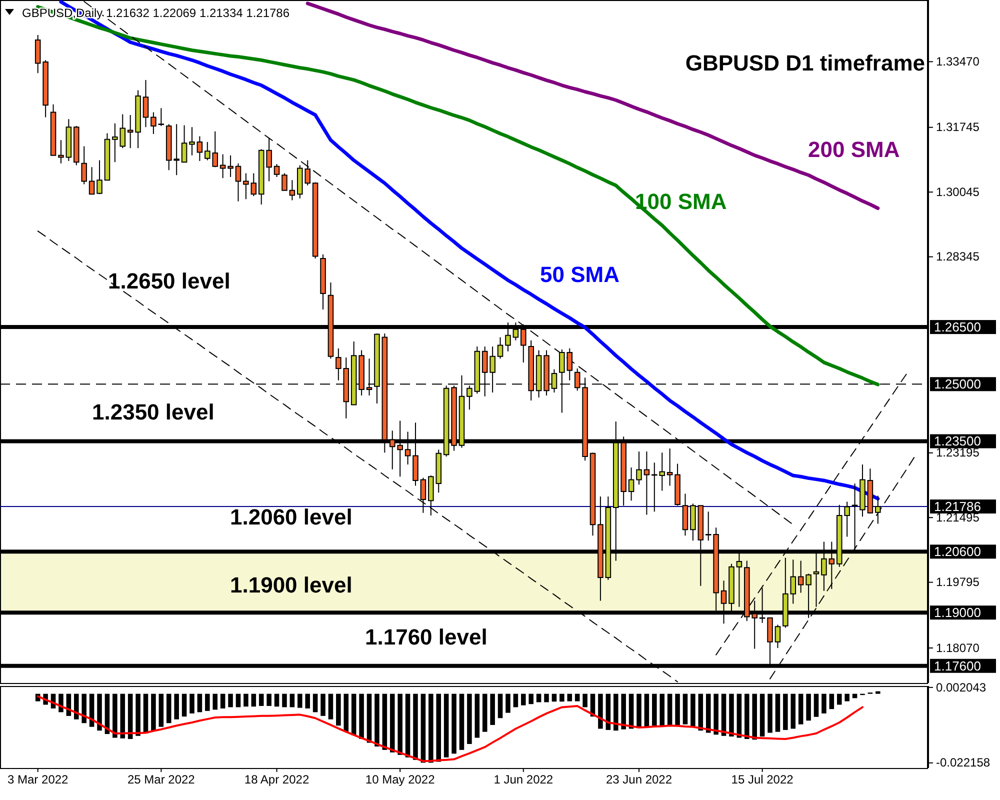  I want to click on x-tick-label: 23 Jun 2022, so click(639, 779).